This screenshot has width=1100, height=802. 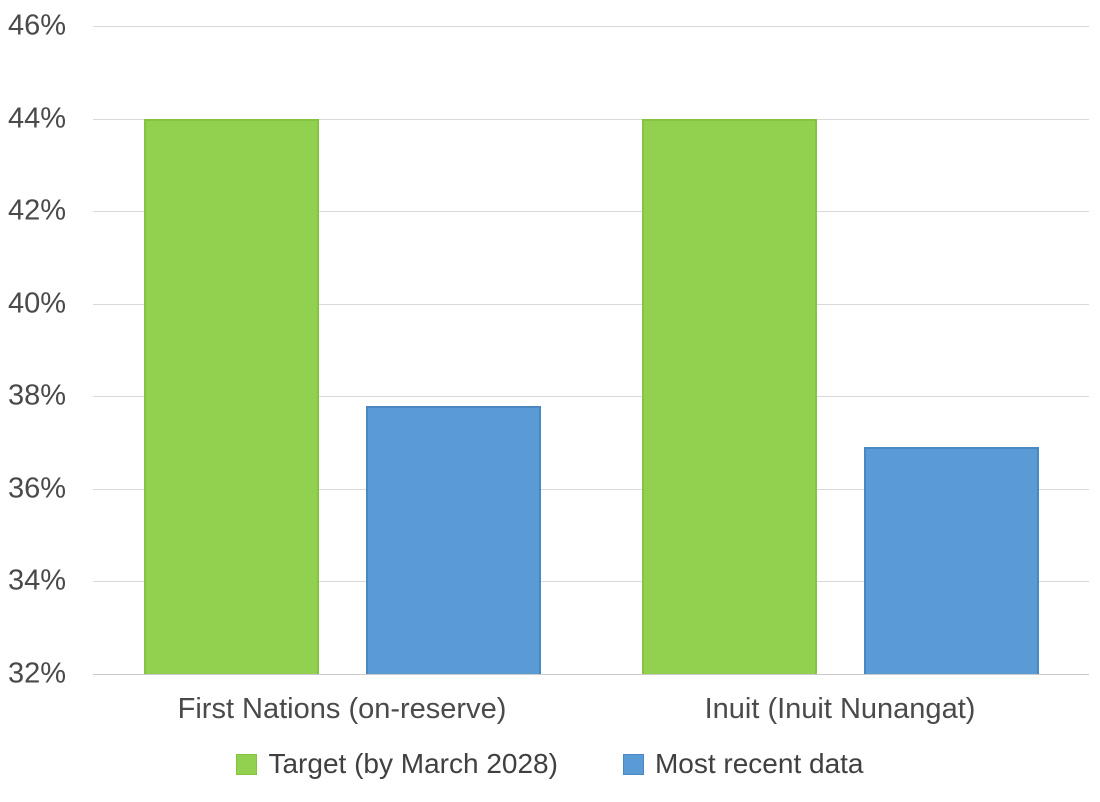 I want to click on legend-item: Target (by March 2028), so click(x=397, y=763).